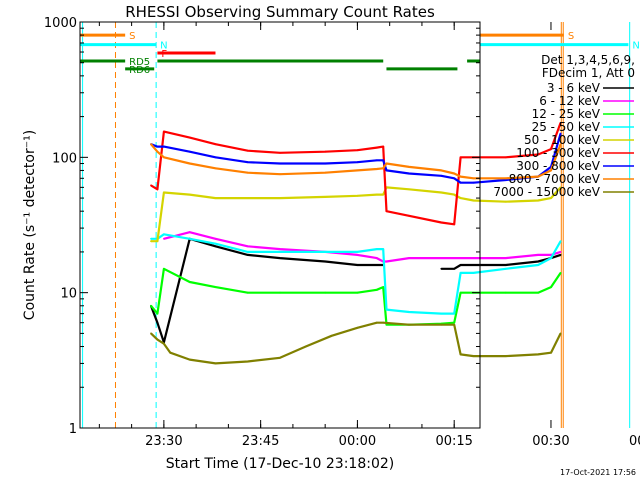  Describe the element at coordinates (132, 36) in the screenshot. I see `status-bar-label-s-0: S` at that location.